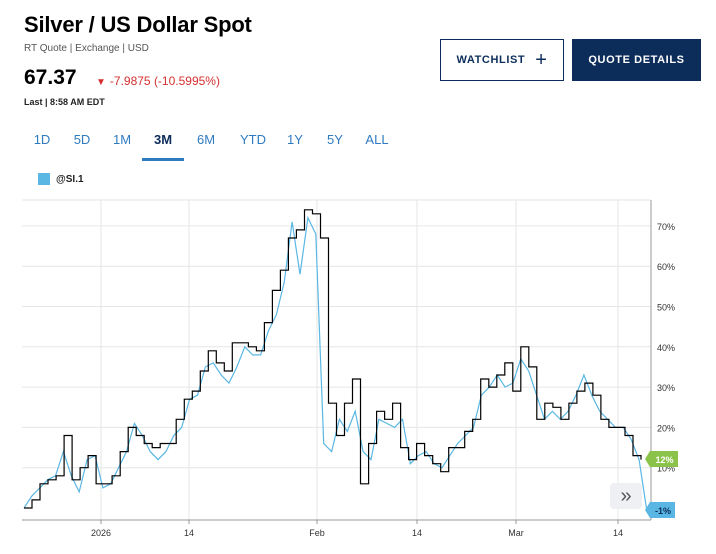 This screenshot has height=554, width=716. I want to click on tab-ytd: YTD, so click(253, 139).